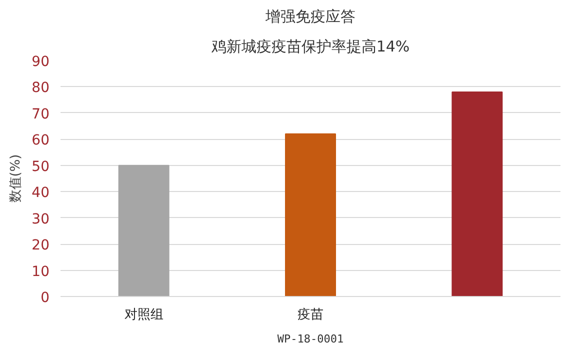 The height and width of the screenshot is (350, 580). Describe the element at coordinates (41, 114) in the screenshot. I see `y-tick-label: 70` at that location.